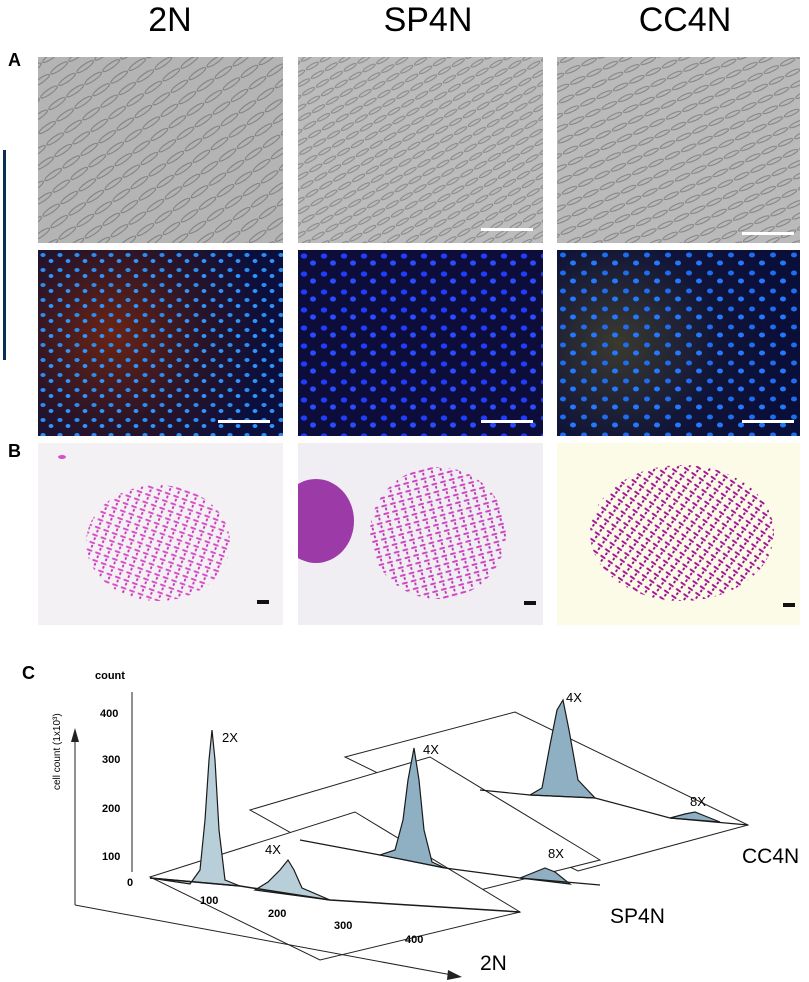  Describe the element at coordinates (110, 676) in the screenshot. I see `chart-y-top-label: count` at that location.